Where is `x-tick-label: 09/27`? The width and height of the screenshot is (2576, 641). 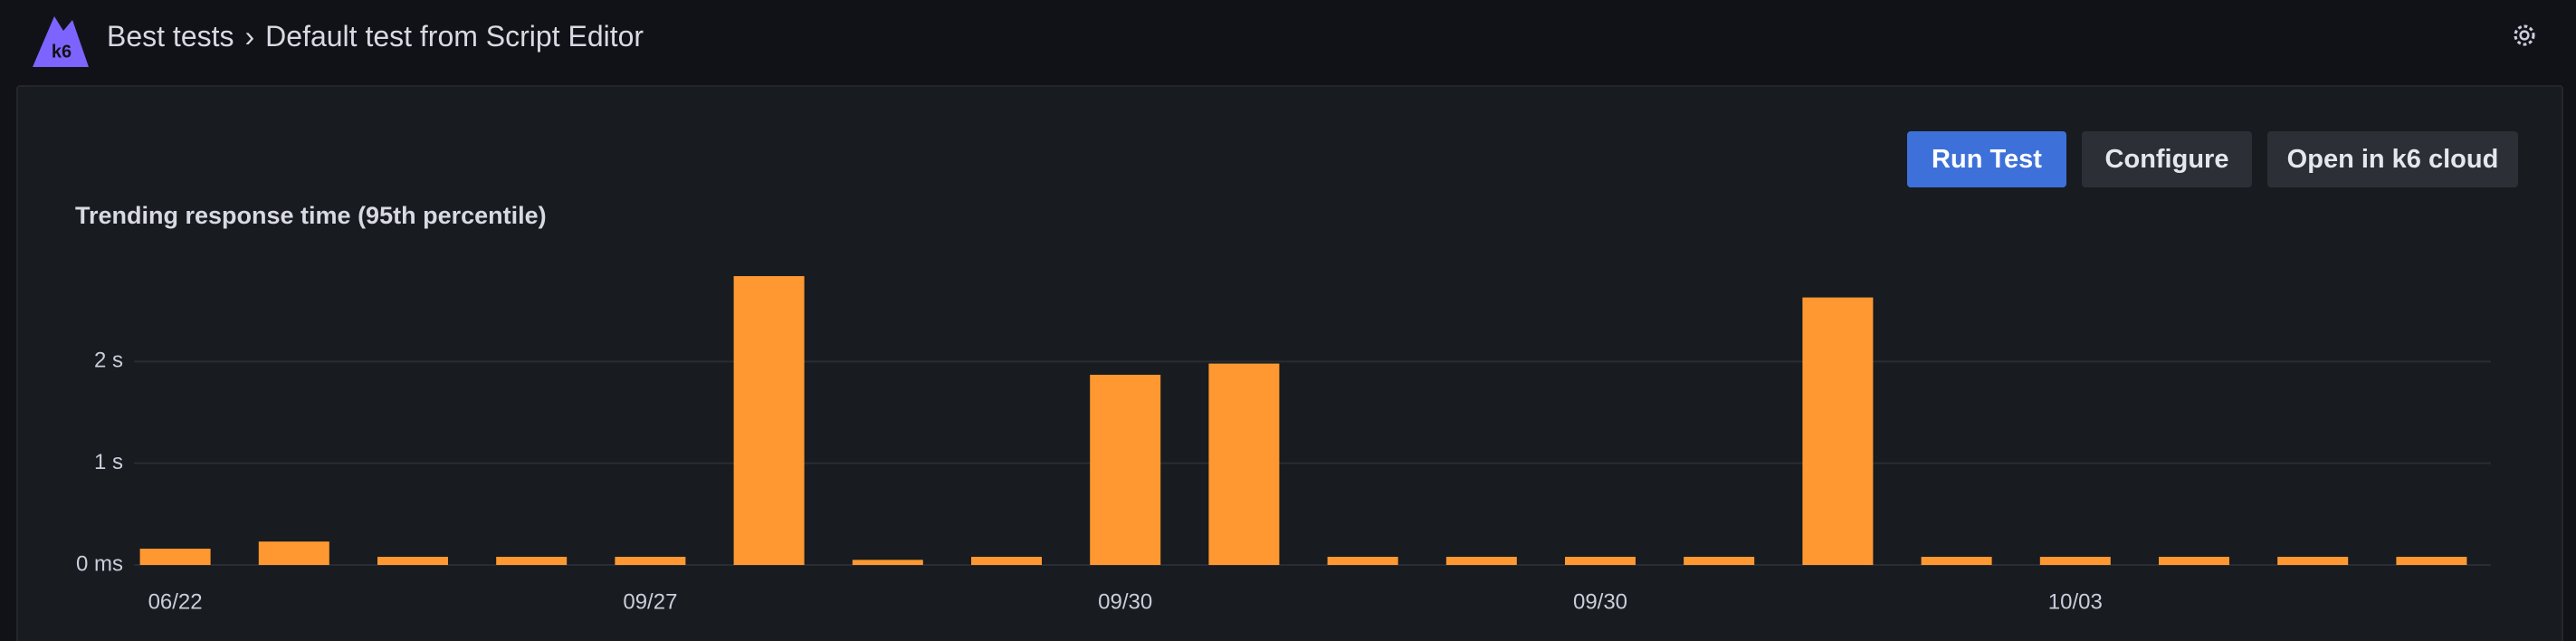
x-tick-label: 09/27 is located at coordinates (650, 601).